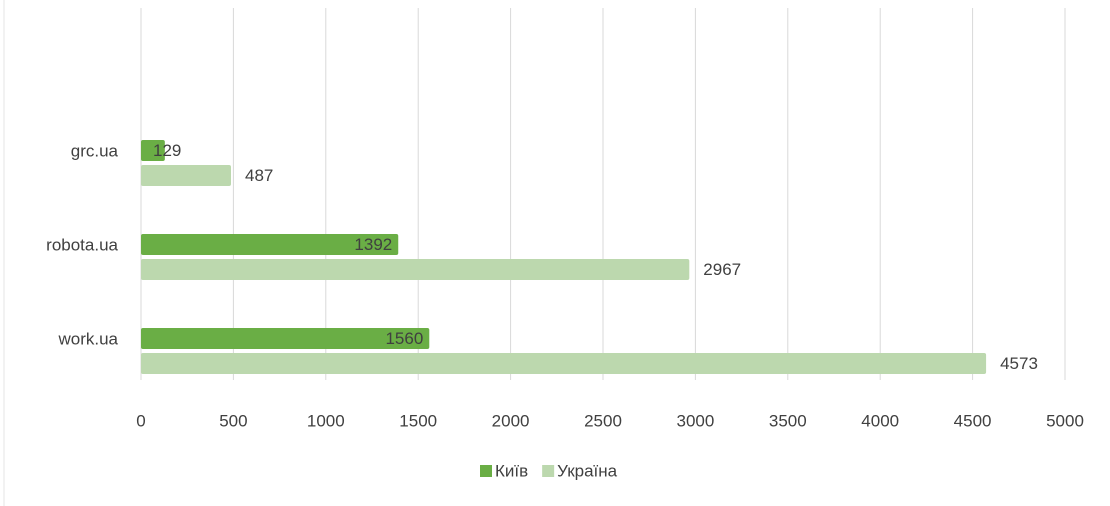  Describe the element at coordinates (167, 150) in the screenshot. I see `data-label: 129` at that location.